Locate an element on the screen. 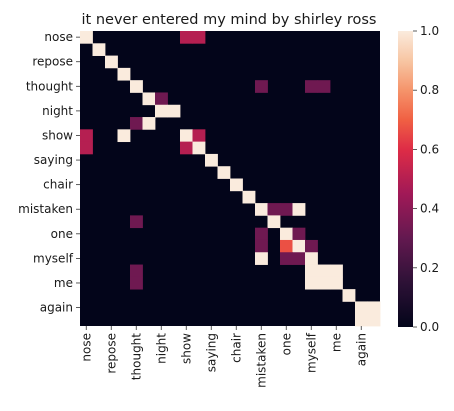 The width and height of the screenshot is (454, 411). y-tick-label: one is located at coordinates (62, 234).